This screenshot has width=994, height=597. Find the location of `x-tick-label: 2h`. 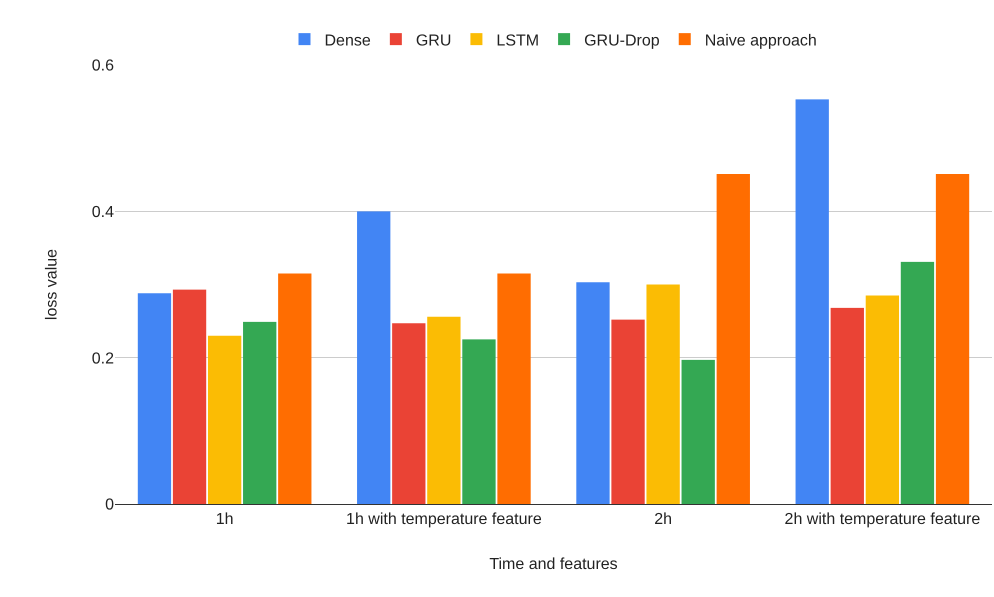

x-tick-label: 2h is located at coordinates (663, 519).